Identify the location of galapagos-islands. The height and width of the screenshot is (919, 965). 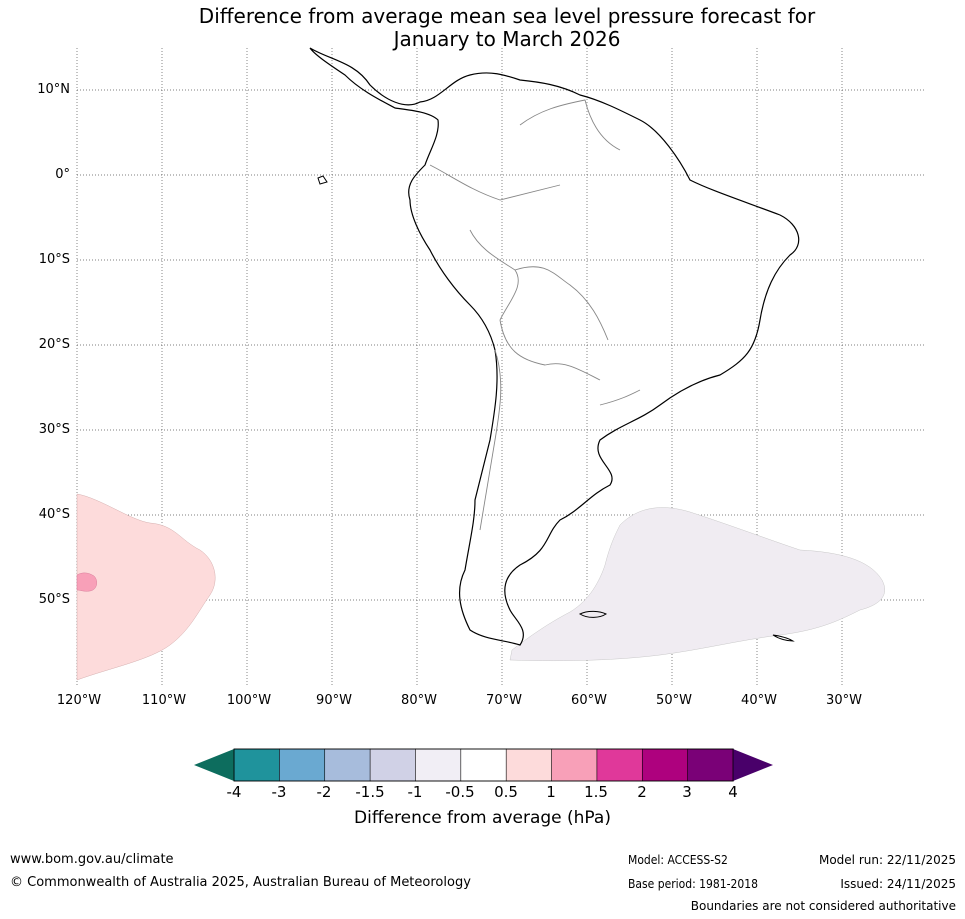
(322, 180).